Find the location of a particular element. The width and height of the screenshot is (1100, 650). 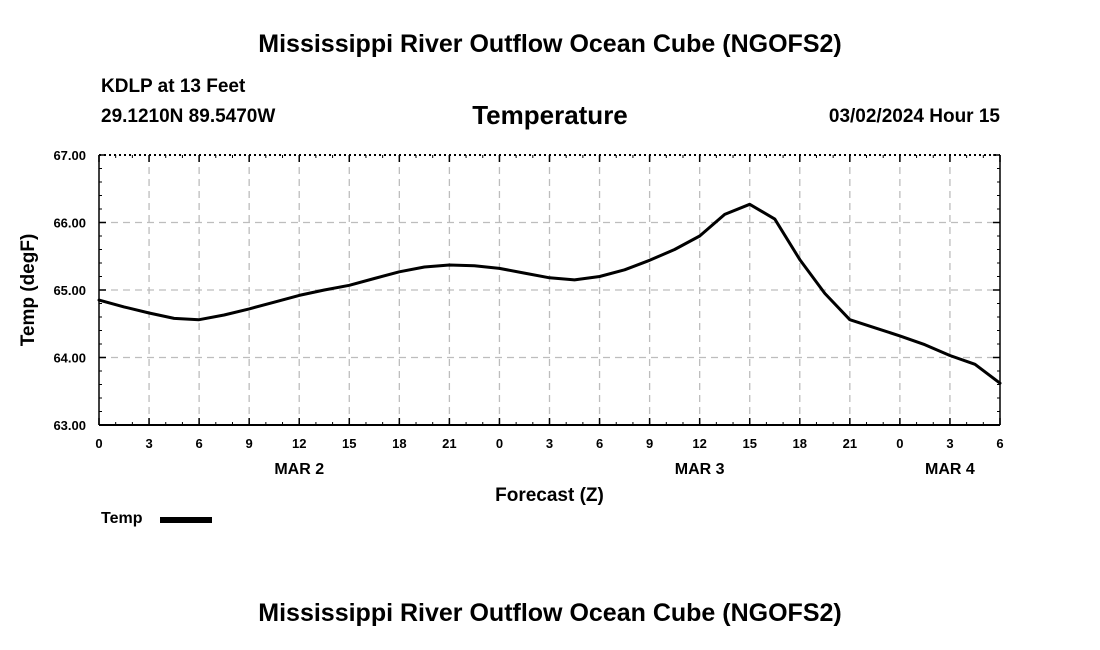

y-tick-label: 67.00 is located at coordinates (69, 155).